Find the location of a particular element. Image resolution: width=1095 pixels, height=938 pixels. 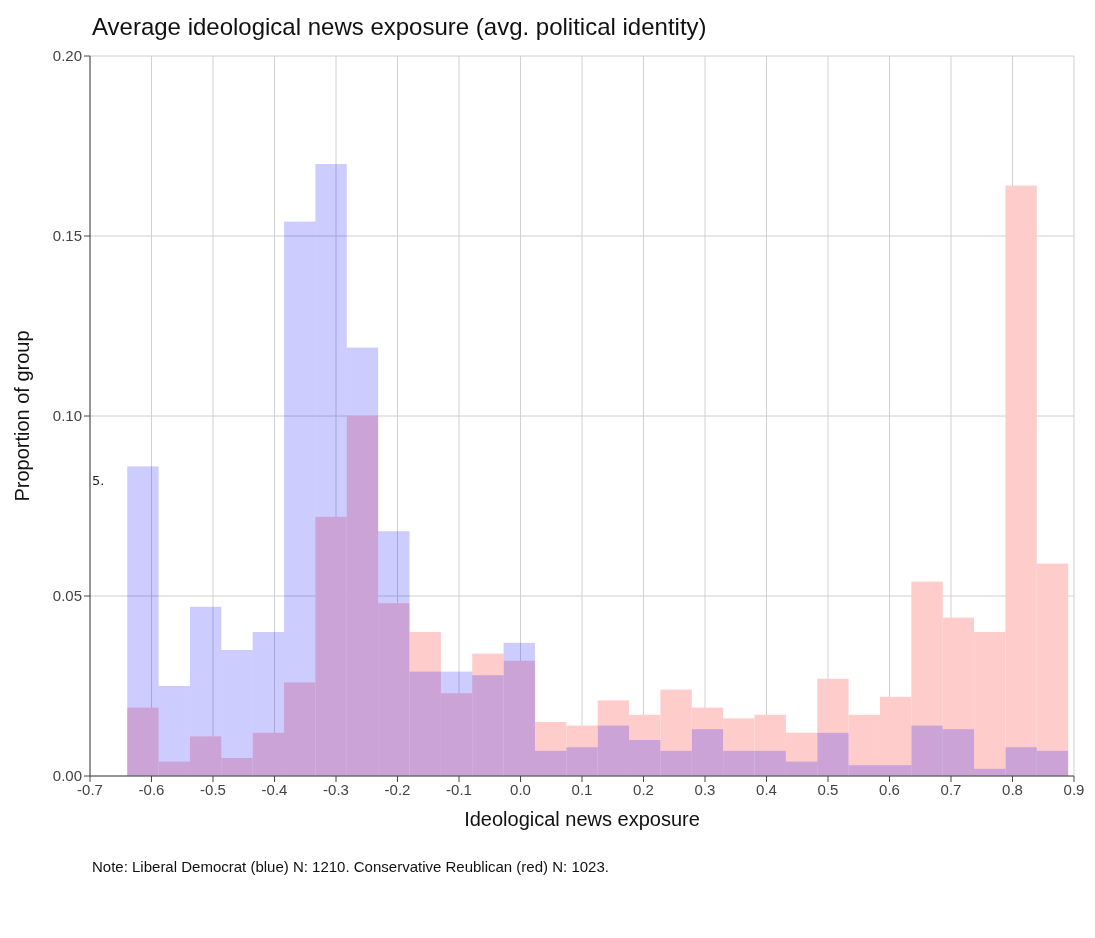

x-tick-label: 0.4 is located at coordinates (766, 789).